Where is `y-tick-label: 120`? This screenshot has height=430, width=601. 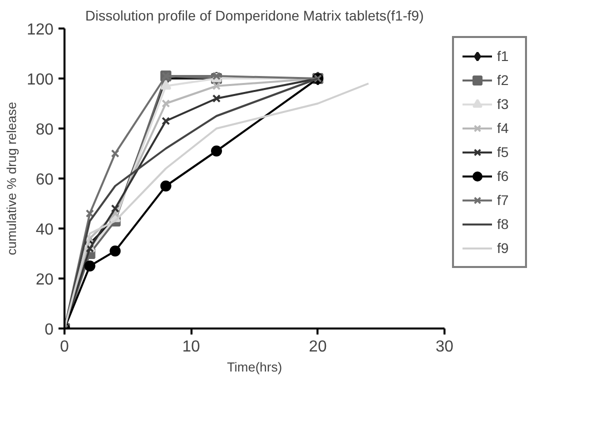 y-tick-label: 120 is located at coordinates (40, 30).